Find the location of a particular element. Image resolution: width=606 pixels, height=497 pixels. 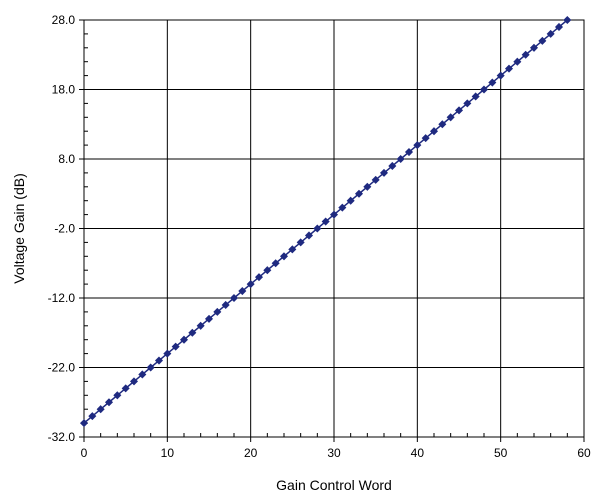

y-tick-label: -2.0 is located at coordinates (64, 229).